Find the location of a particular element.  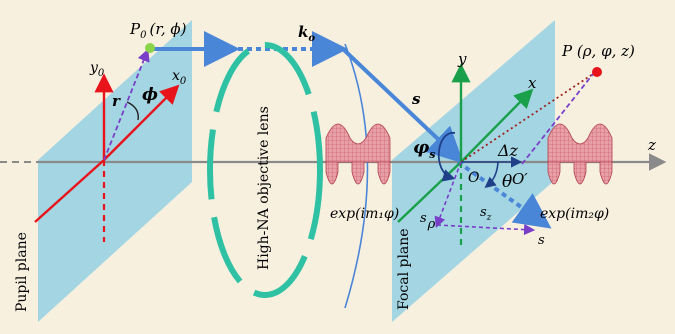

label-theta: θ is located at coordinates (507, 182).